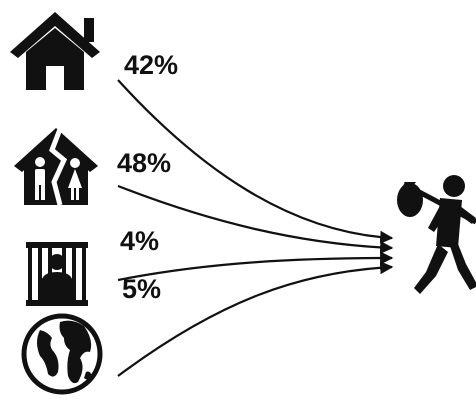 The width and height of the screenshot is (476, 415). Describe the element at coordinates (56, 164) in the screenshot. I see `broken-family-icon` at that location.